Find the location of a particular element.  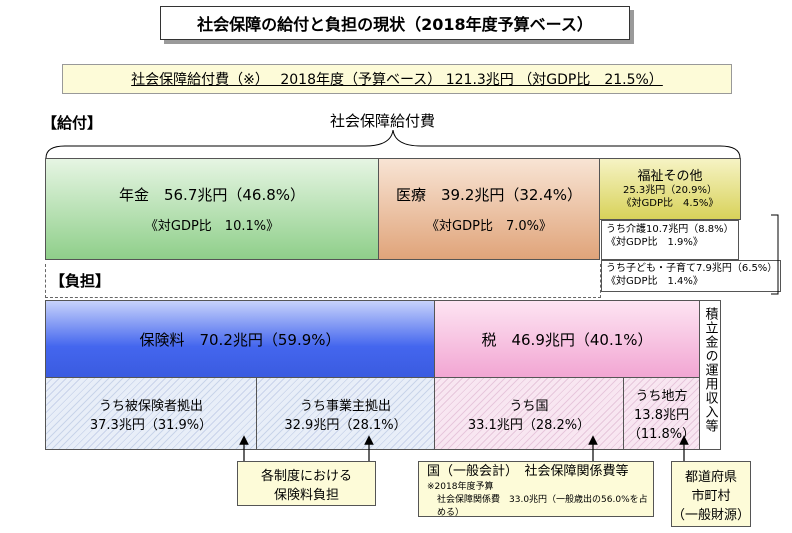

reserve-label: 積立金の運用収入等 is located at coordinates (710, 370).